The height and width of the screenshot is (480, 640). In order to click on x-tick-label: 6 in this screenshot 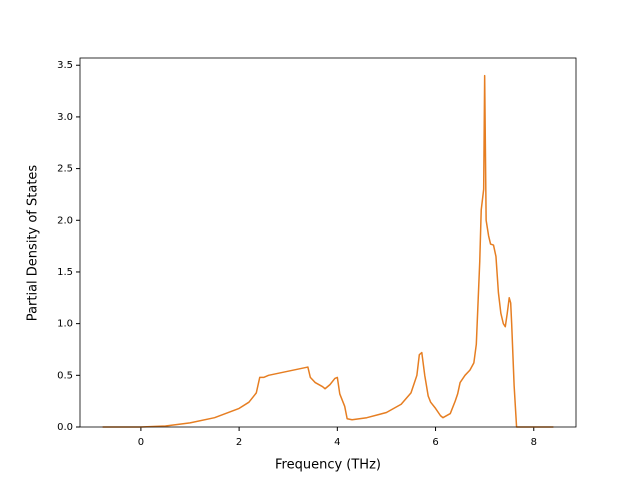, I will do `click(435, 442)`.